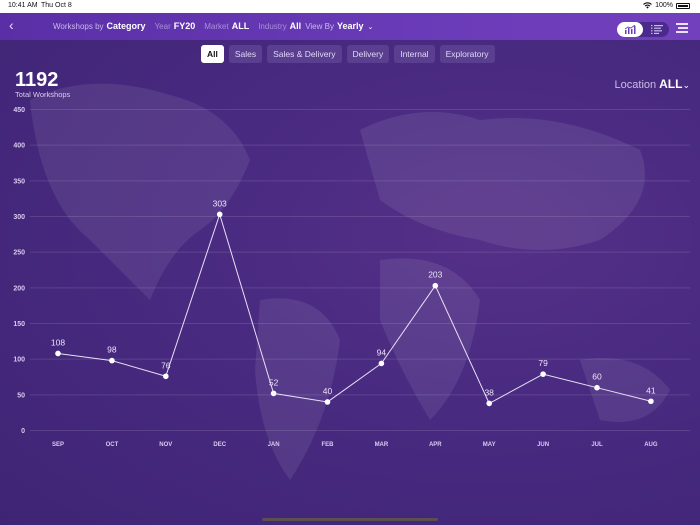 The image size is (700, 525). What do you see at coordinates (435, 445) in the screenshot?
I see `x-tick-label: APR` at bounding box center [435, 445].